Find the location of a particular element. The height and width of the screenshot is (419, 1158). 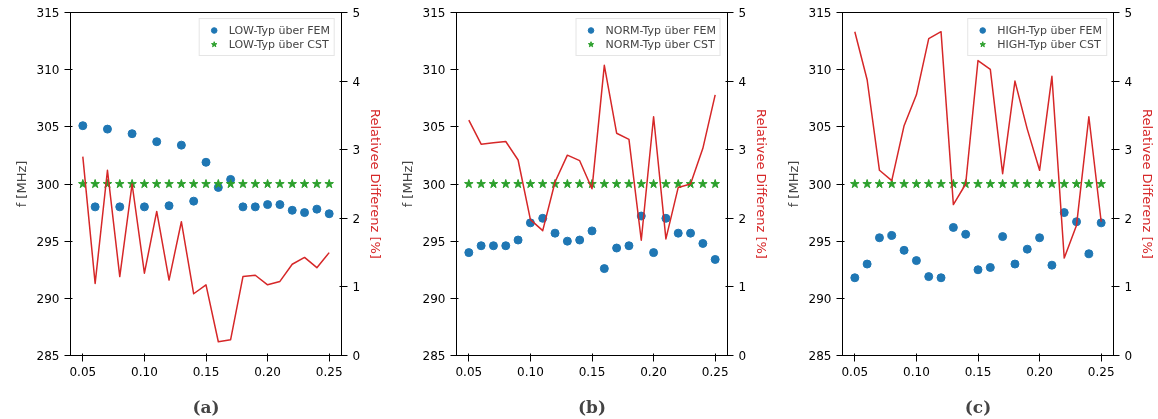

legend-label: LOW-Typ über FEM is located at coordinates (279, 30).